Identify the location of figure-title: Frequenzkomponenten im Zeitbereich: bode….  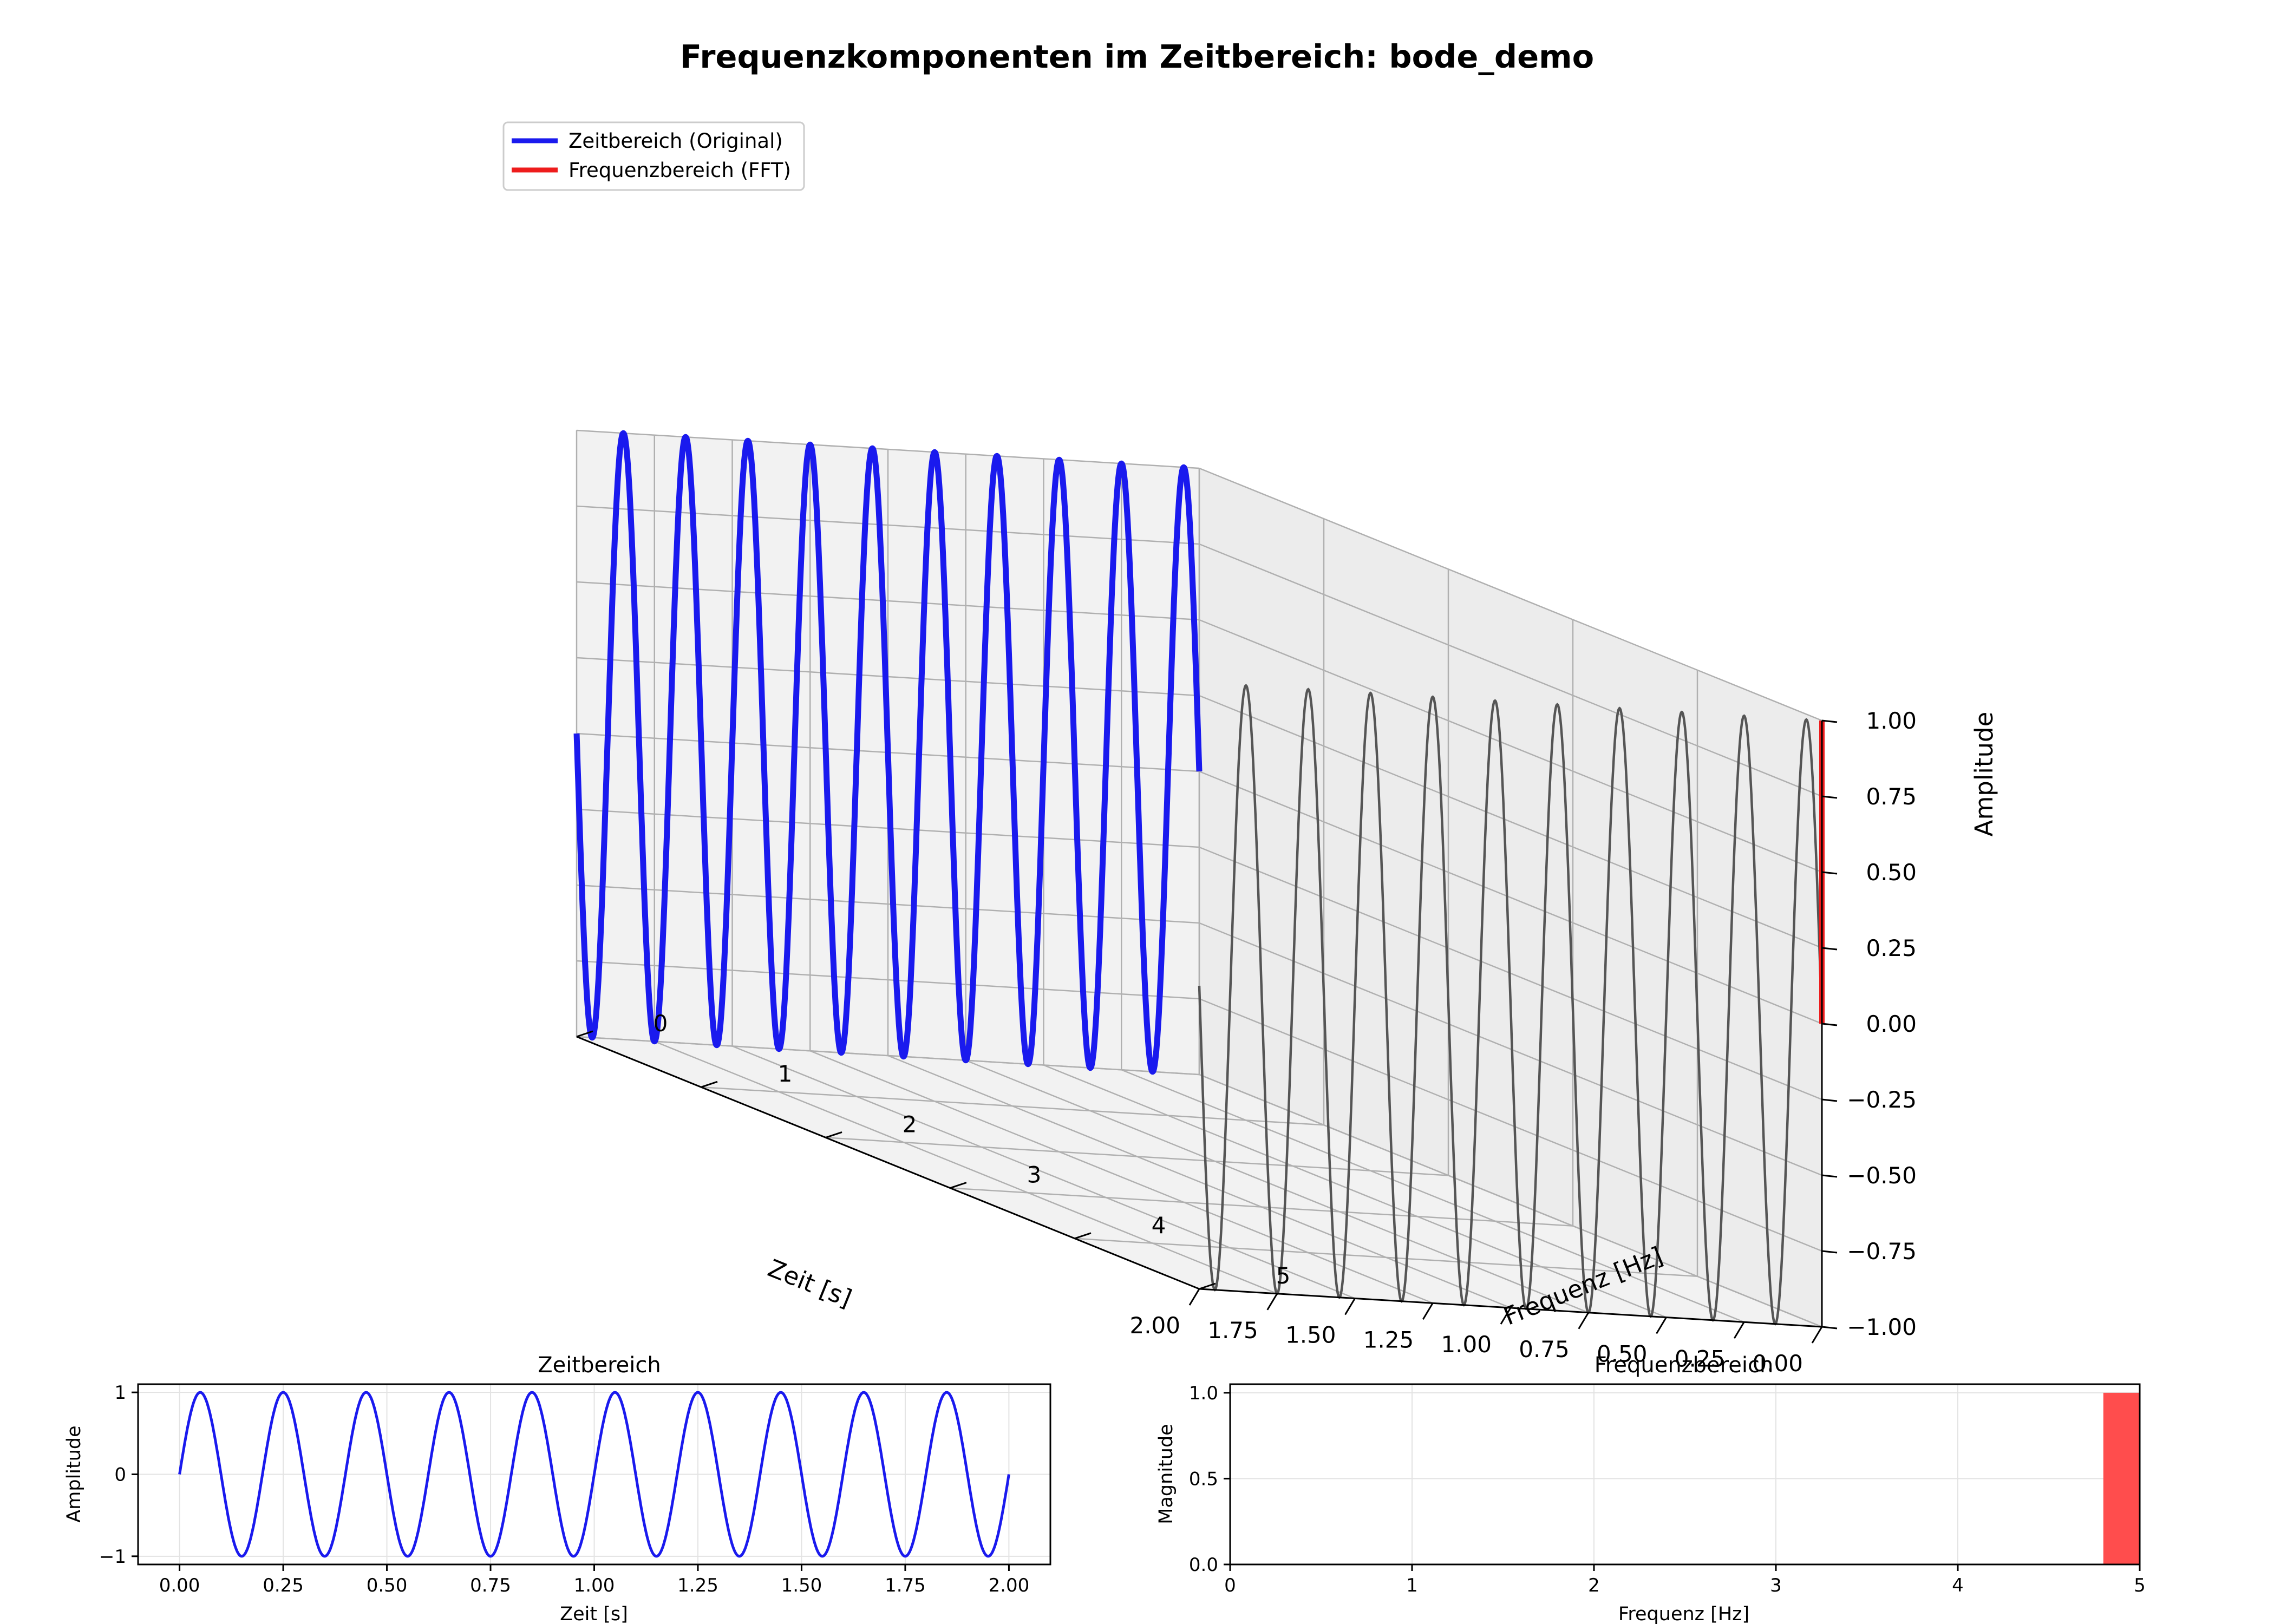
(1137, 56).